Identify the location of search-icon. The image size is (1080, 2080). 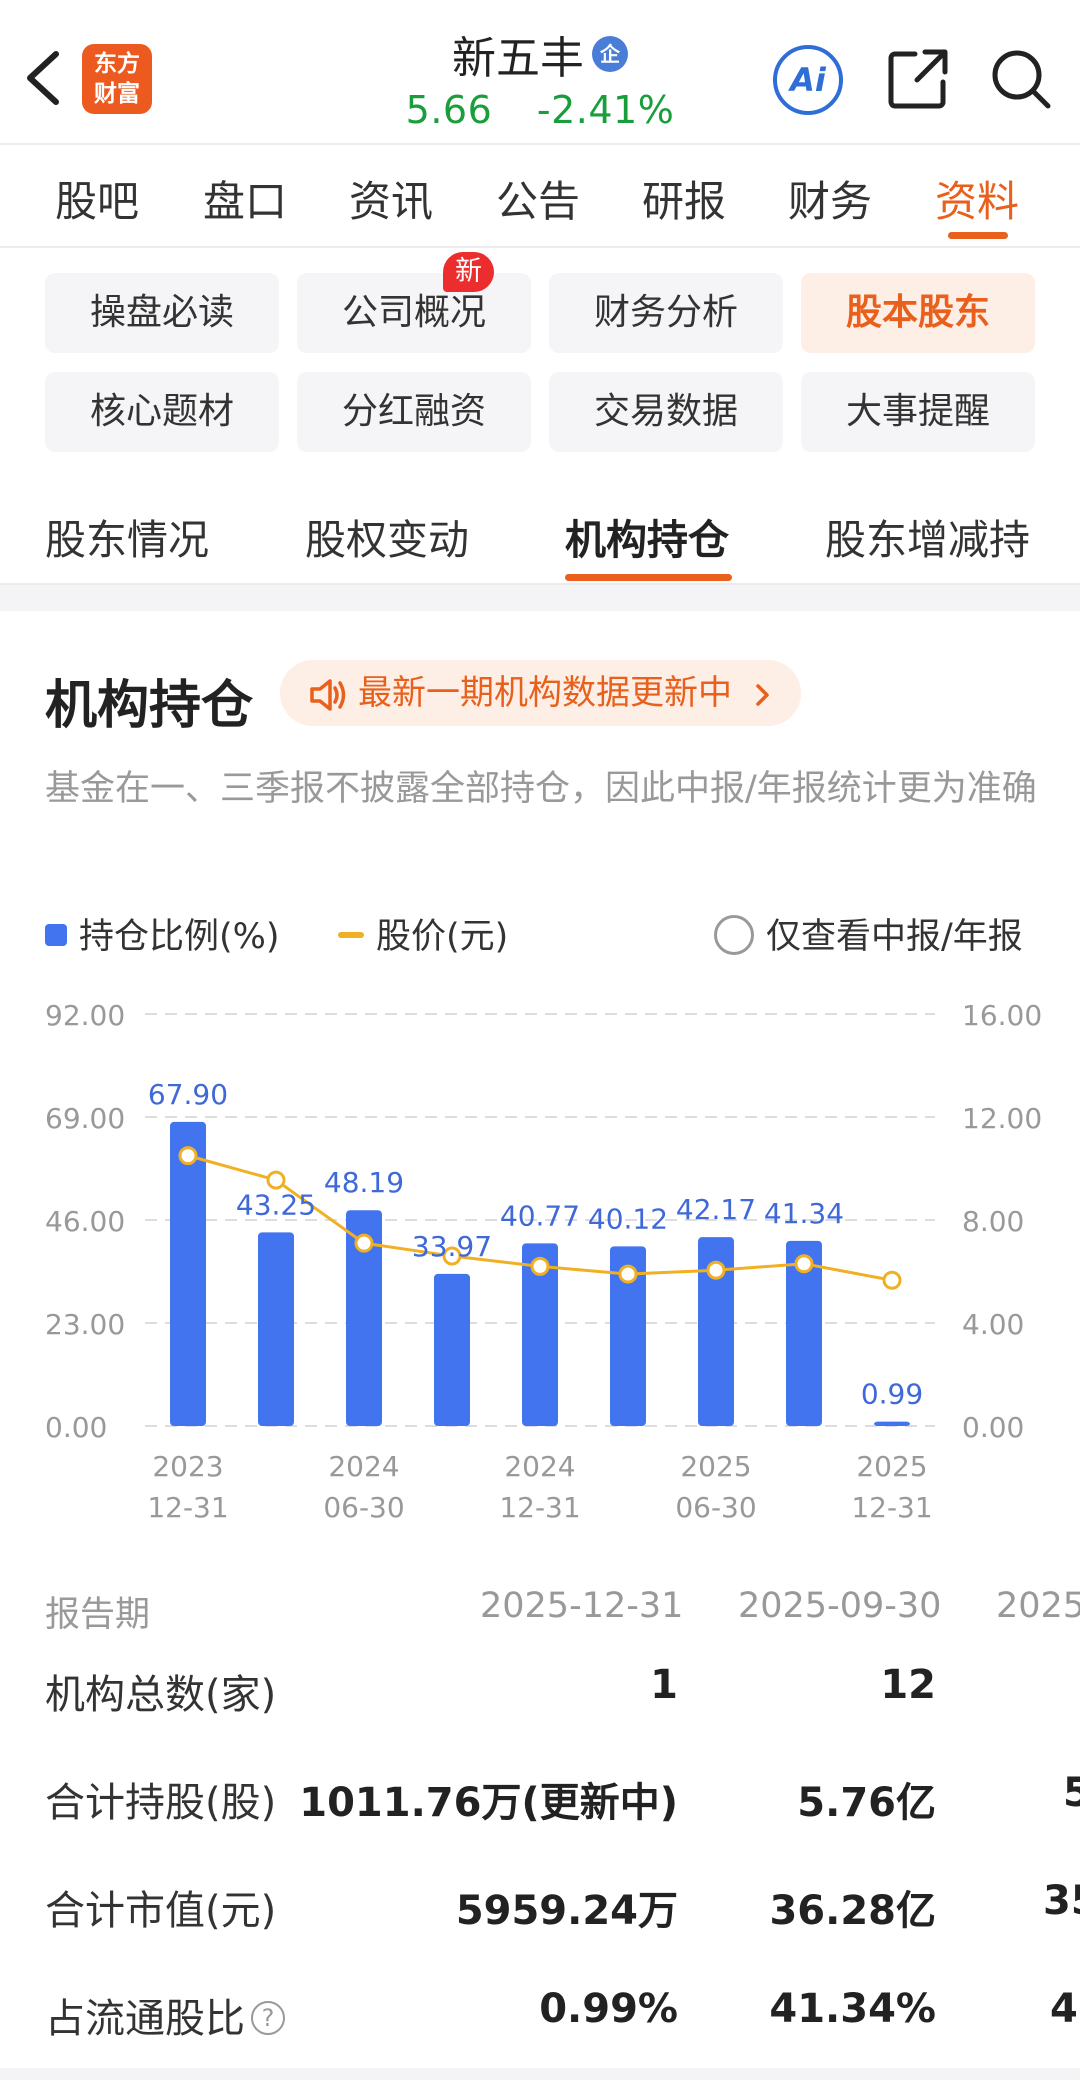
(1021, 79).